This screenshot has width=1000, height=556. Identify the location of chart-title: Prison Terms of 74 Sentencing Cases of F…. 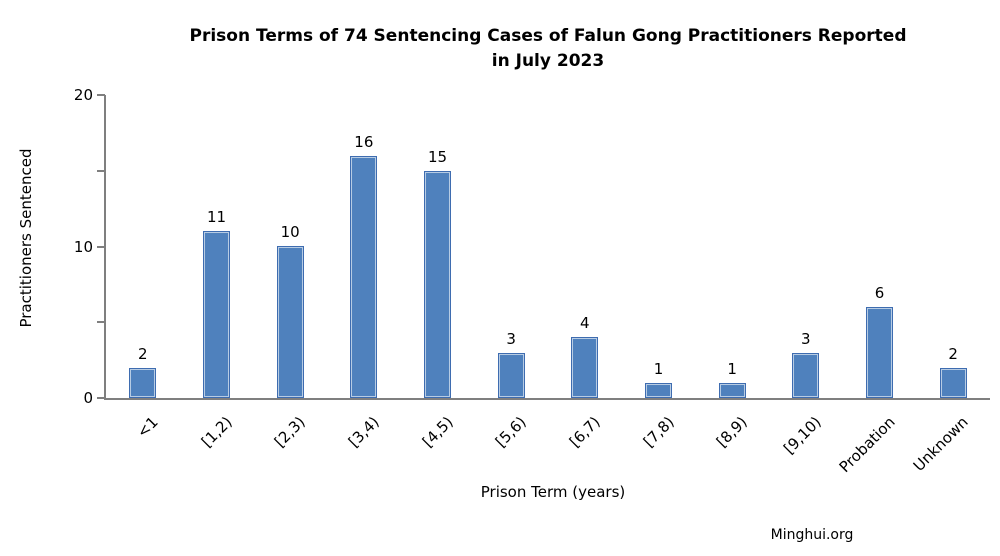
(548, 49).